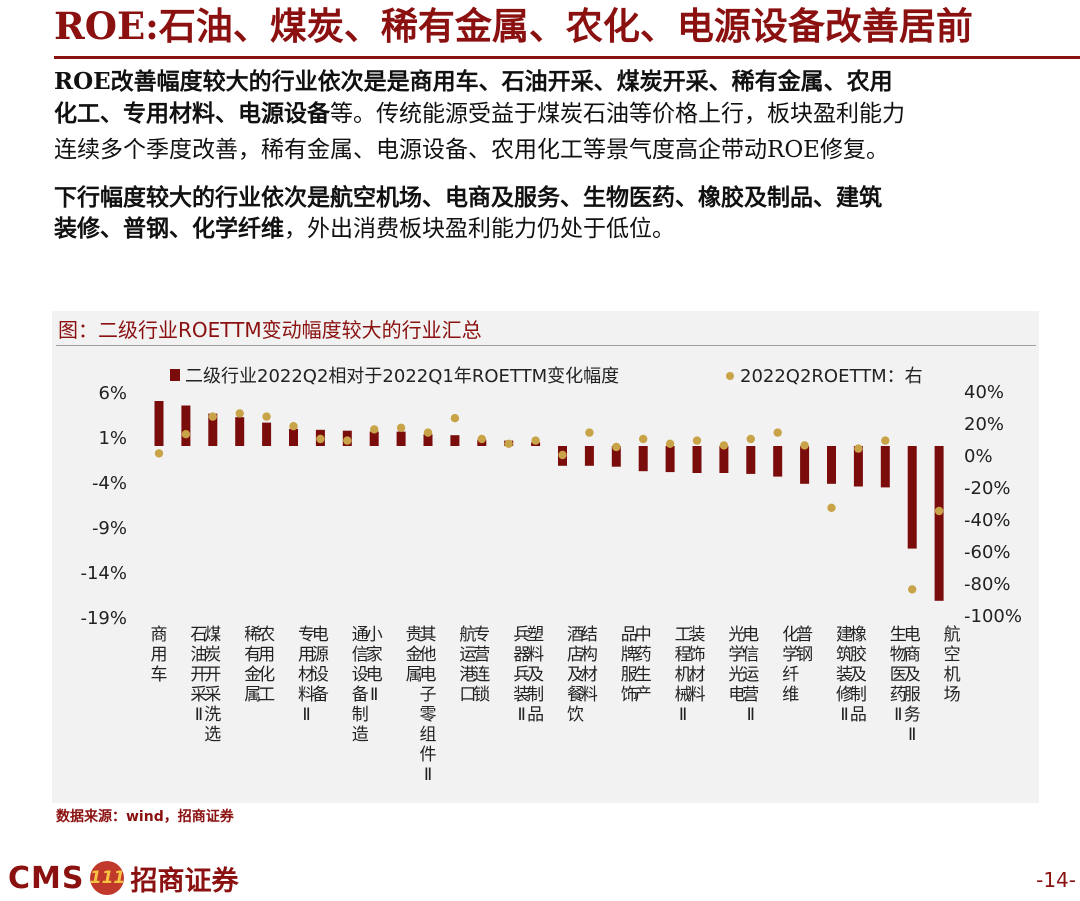 This screenshot has height=901, width=1080. I want to click on paragraph-1-text: 等。传统能源受益于煤炭石油等价格上行，板块盈利能力, so click(617, 114).